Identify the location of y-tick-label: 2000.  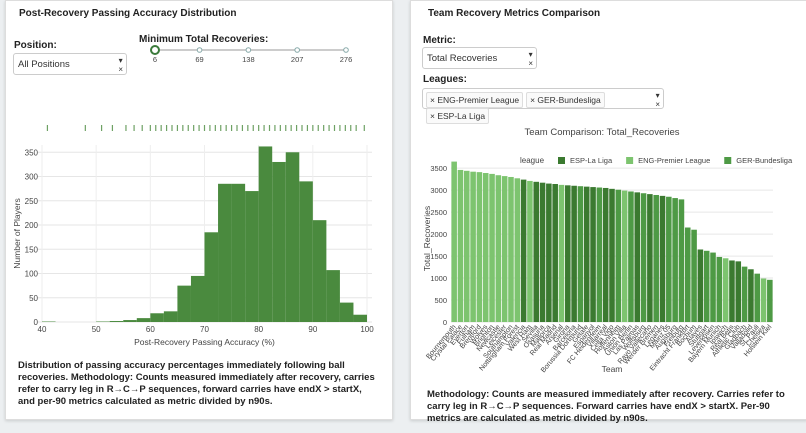
(438, 234).